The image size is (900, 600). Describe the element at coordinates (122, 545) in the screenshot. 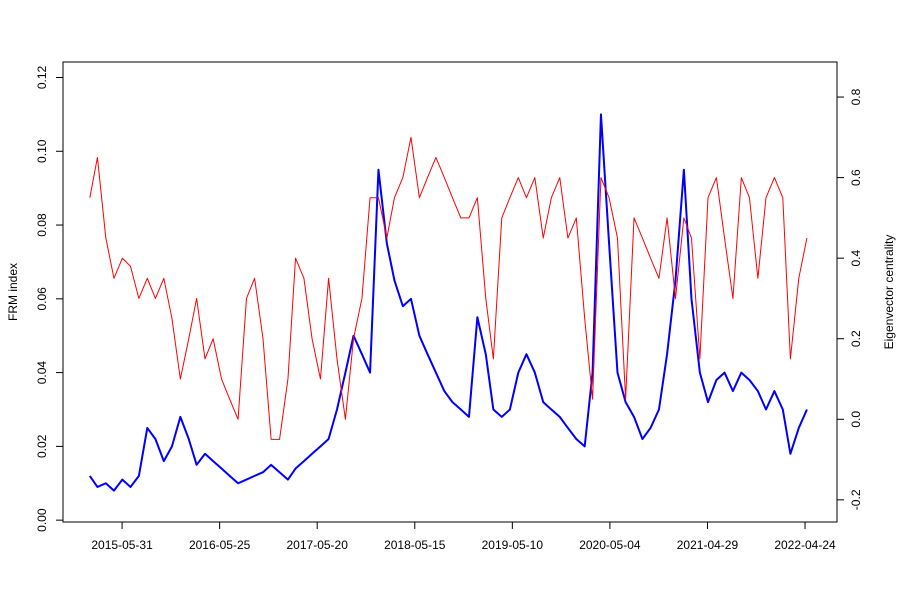

I see `x-tick-label: 2015-05-31` at that location.